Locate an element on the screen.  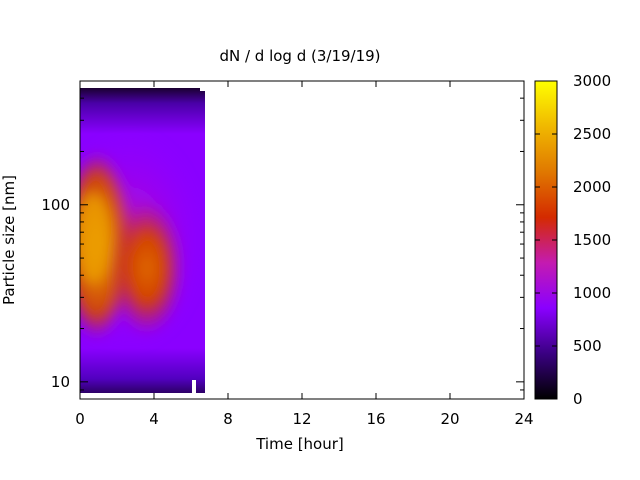
colorbar-tick-label-5: 2500 is located at coordinates (592, 134).